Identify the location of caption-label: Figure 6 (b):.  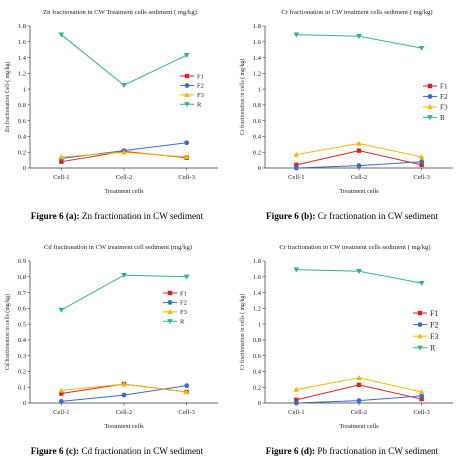
(291, 216).